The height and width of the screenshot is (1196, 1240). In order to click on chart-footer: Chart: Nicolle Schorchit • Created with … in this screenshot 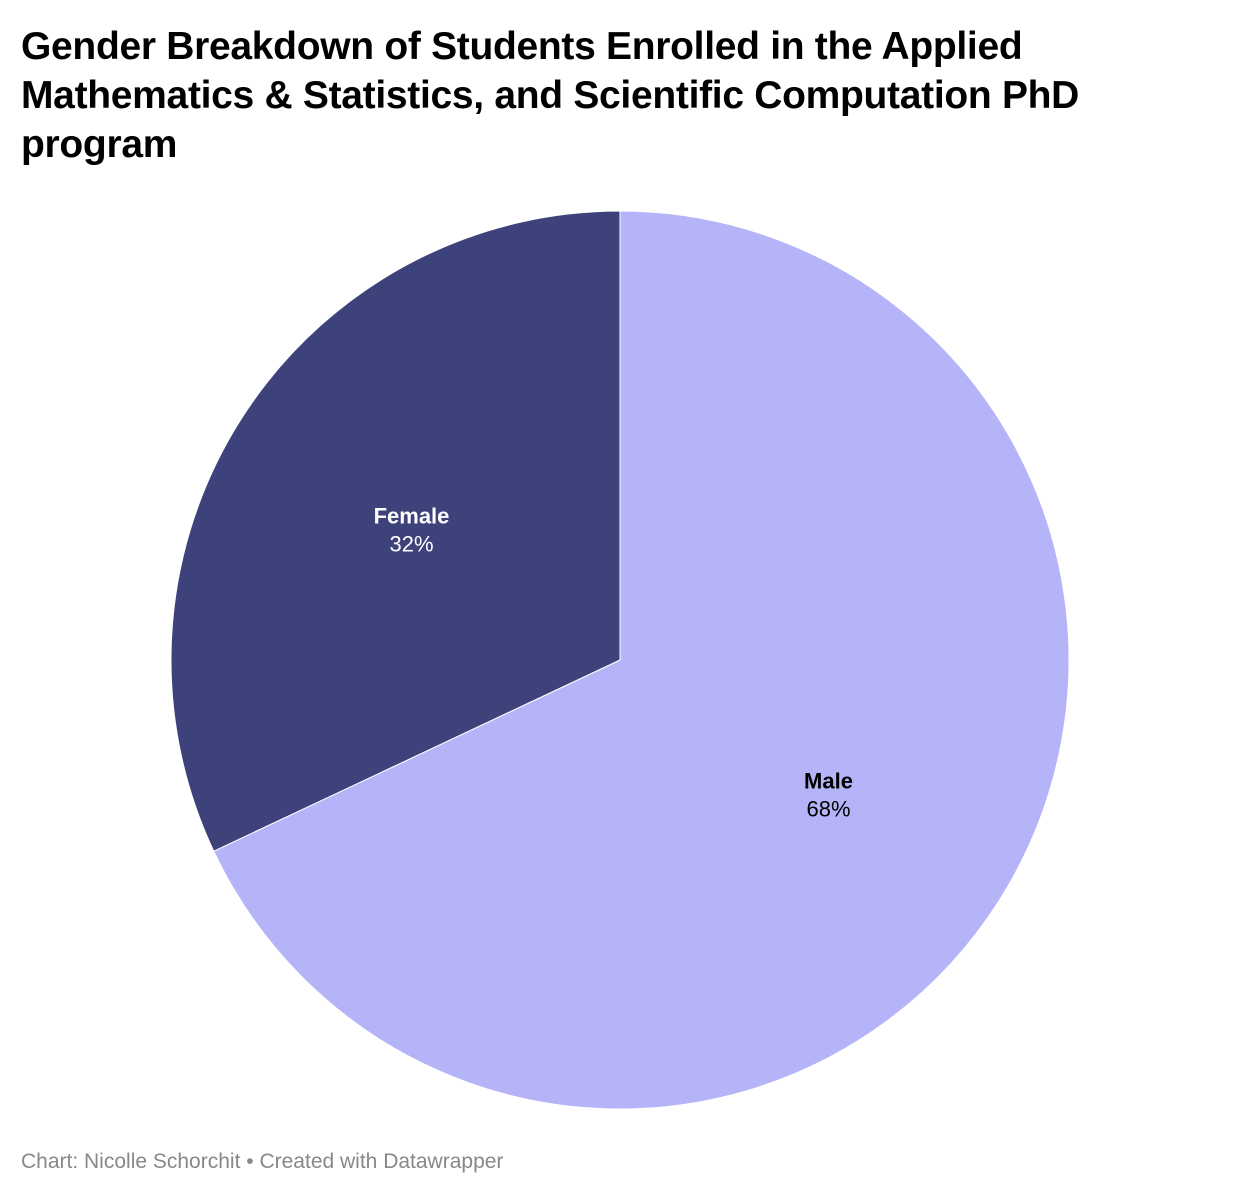, I will do `click(262, 1162)`.